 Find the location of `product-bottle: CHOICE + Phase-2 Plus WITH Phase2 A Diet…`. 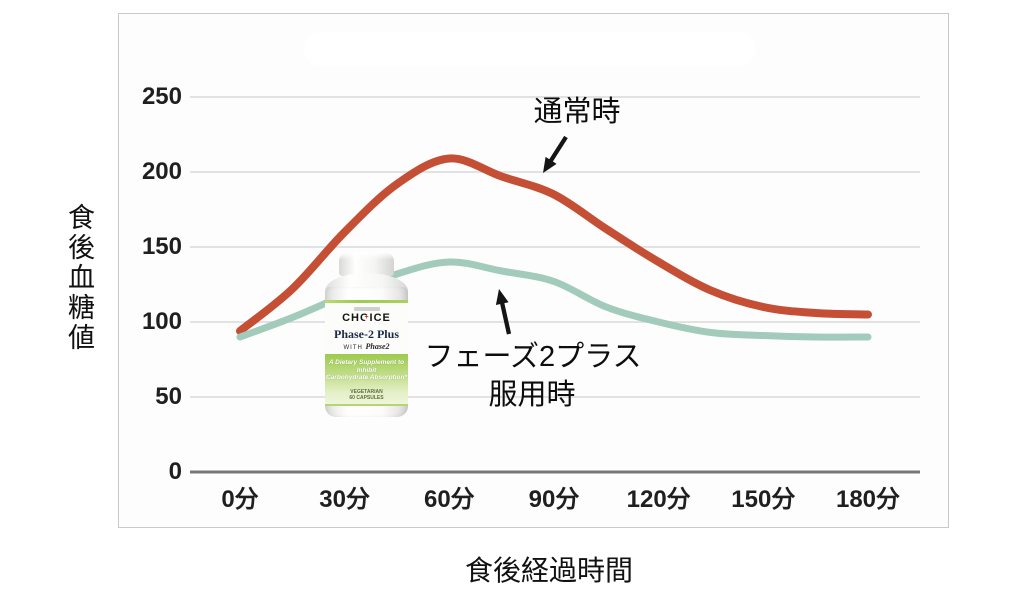

product-bottle: CHOICE + Phase-2 Plus WITH Phase2 A Diet… is located at coordinates (366, 334).